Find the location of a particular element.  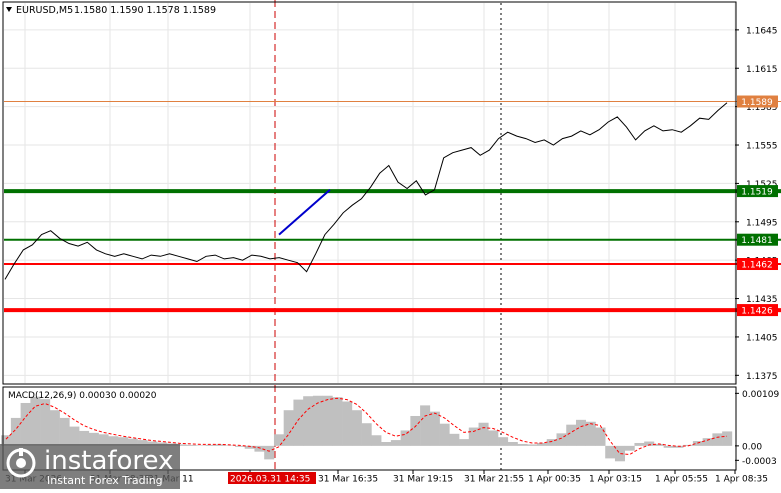

time-tick-label: 31 Mar 16:35 is located at coordinates (348, 480).